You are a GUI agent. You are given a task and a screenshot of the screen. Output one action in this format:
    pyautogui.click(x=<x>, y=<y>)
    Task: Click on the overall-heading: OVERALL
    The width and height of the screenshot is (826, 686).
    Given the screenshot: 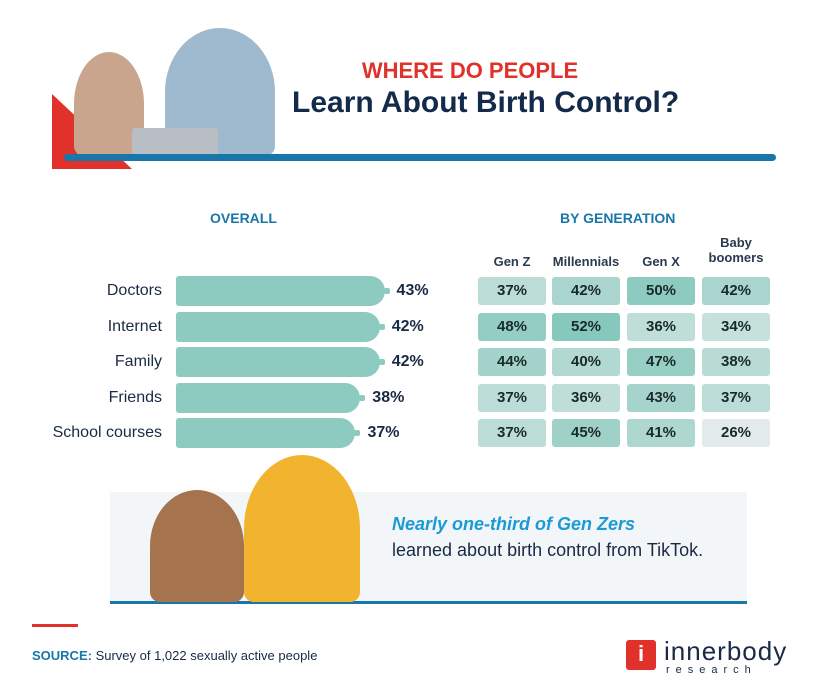 What is the action you would take?
    pyautogui.click(x=243, y=218)
    